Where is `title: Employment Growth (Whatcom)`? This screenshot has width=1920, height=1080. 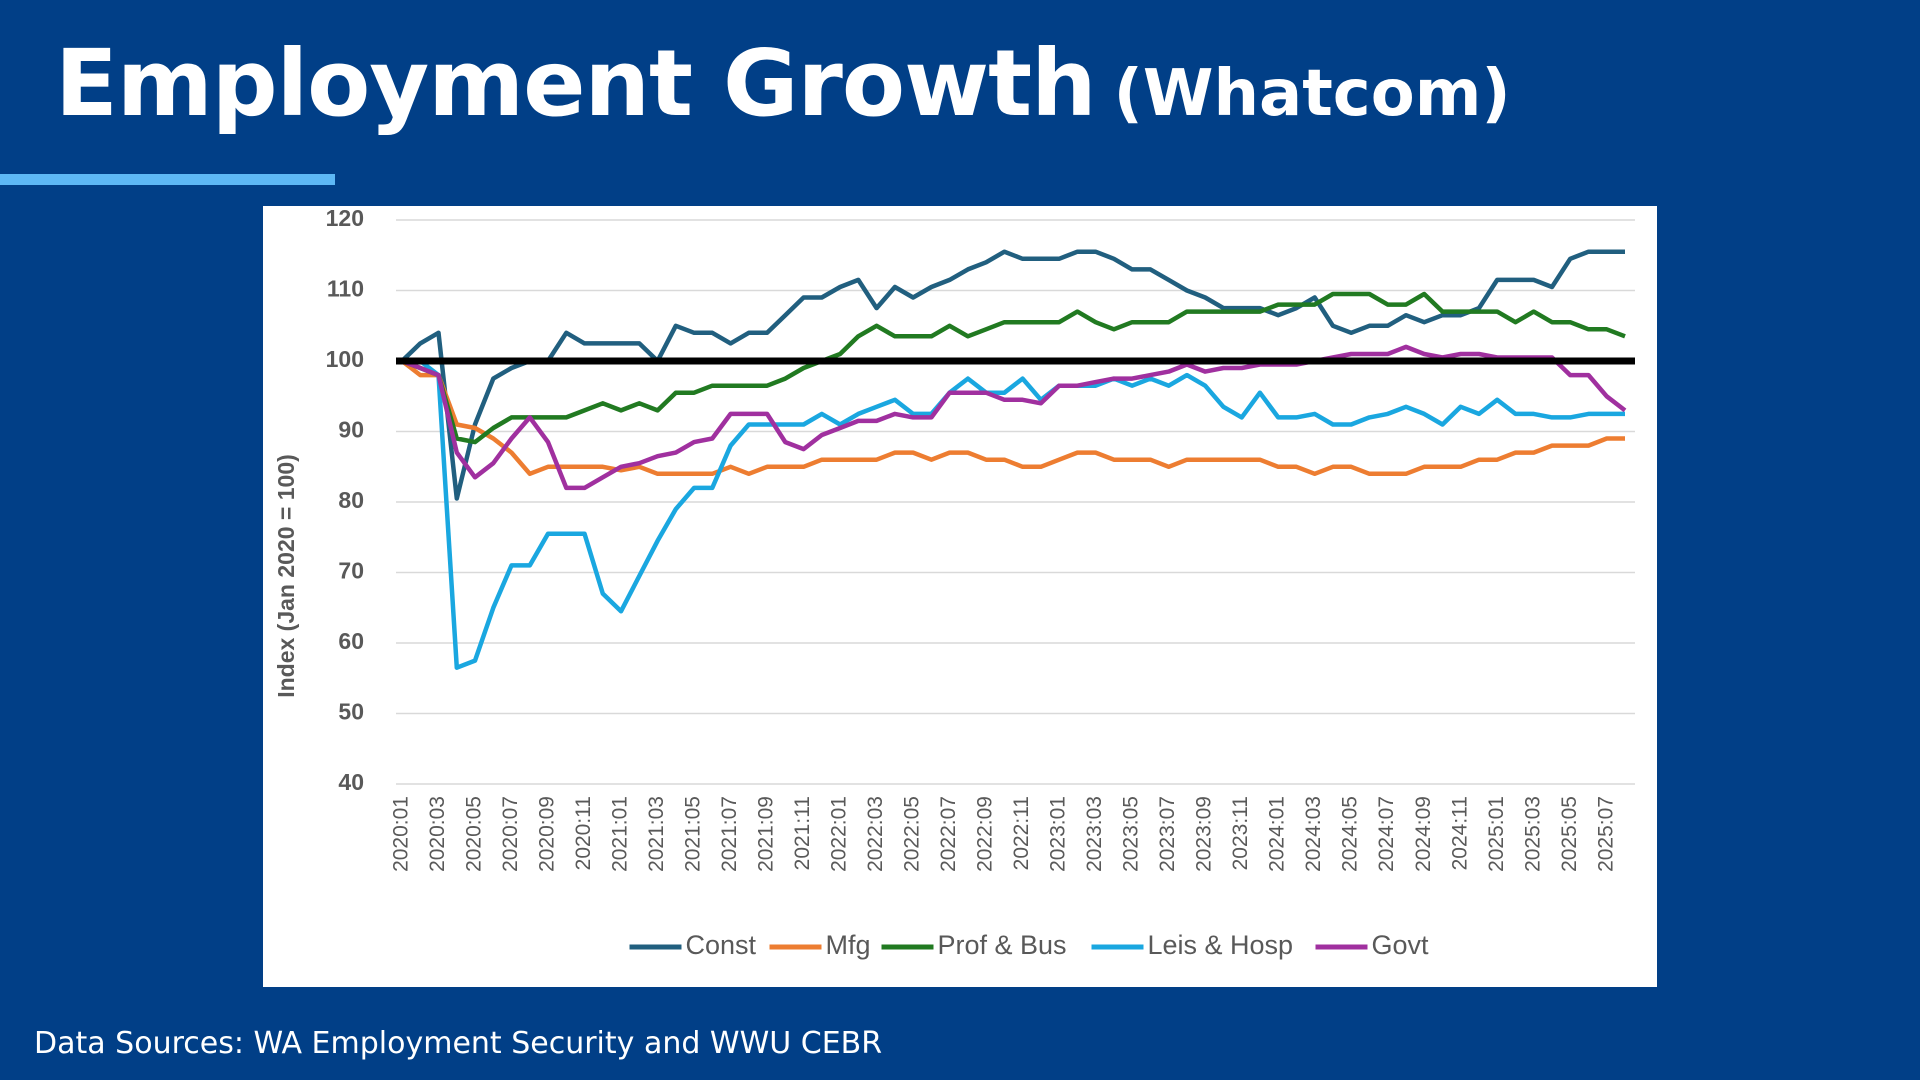
title: Employment Growth (Whatcom) is located at coordinates (783, 83).